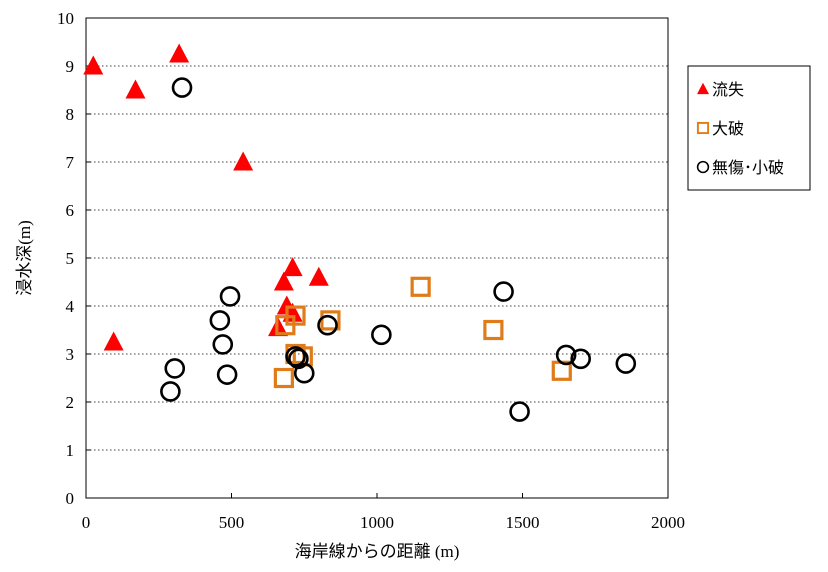 This screenshot has width=828, height=572. I want to click on y-tick-label: 1, so click(70, 450).